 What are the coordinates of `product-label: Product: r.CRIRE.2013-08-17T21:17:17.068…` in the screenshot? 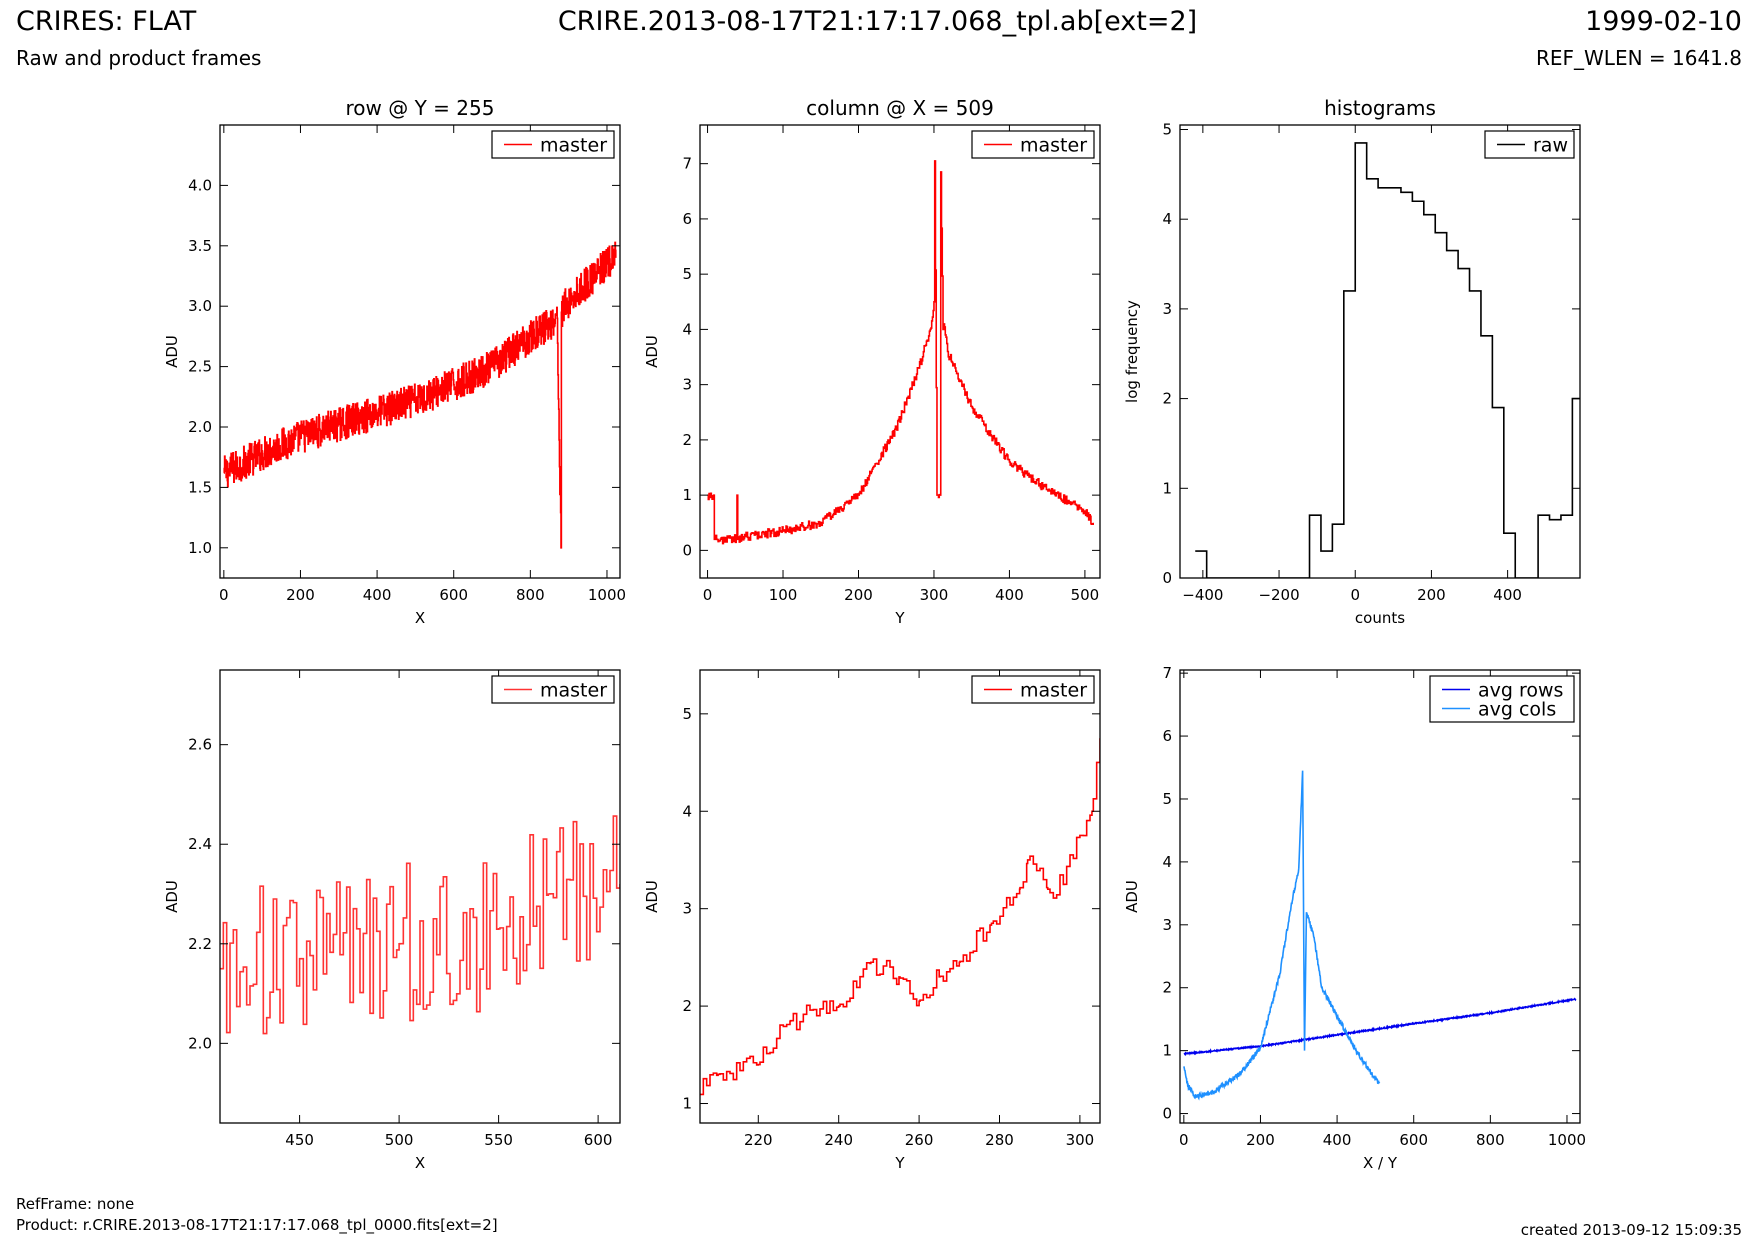 It's located at (257, 1225).